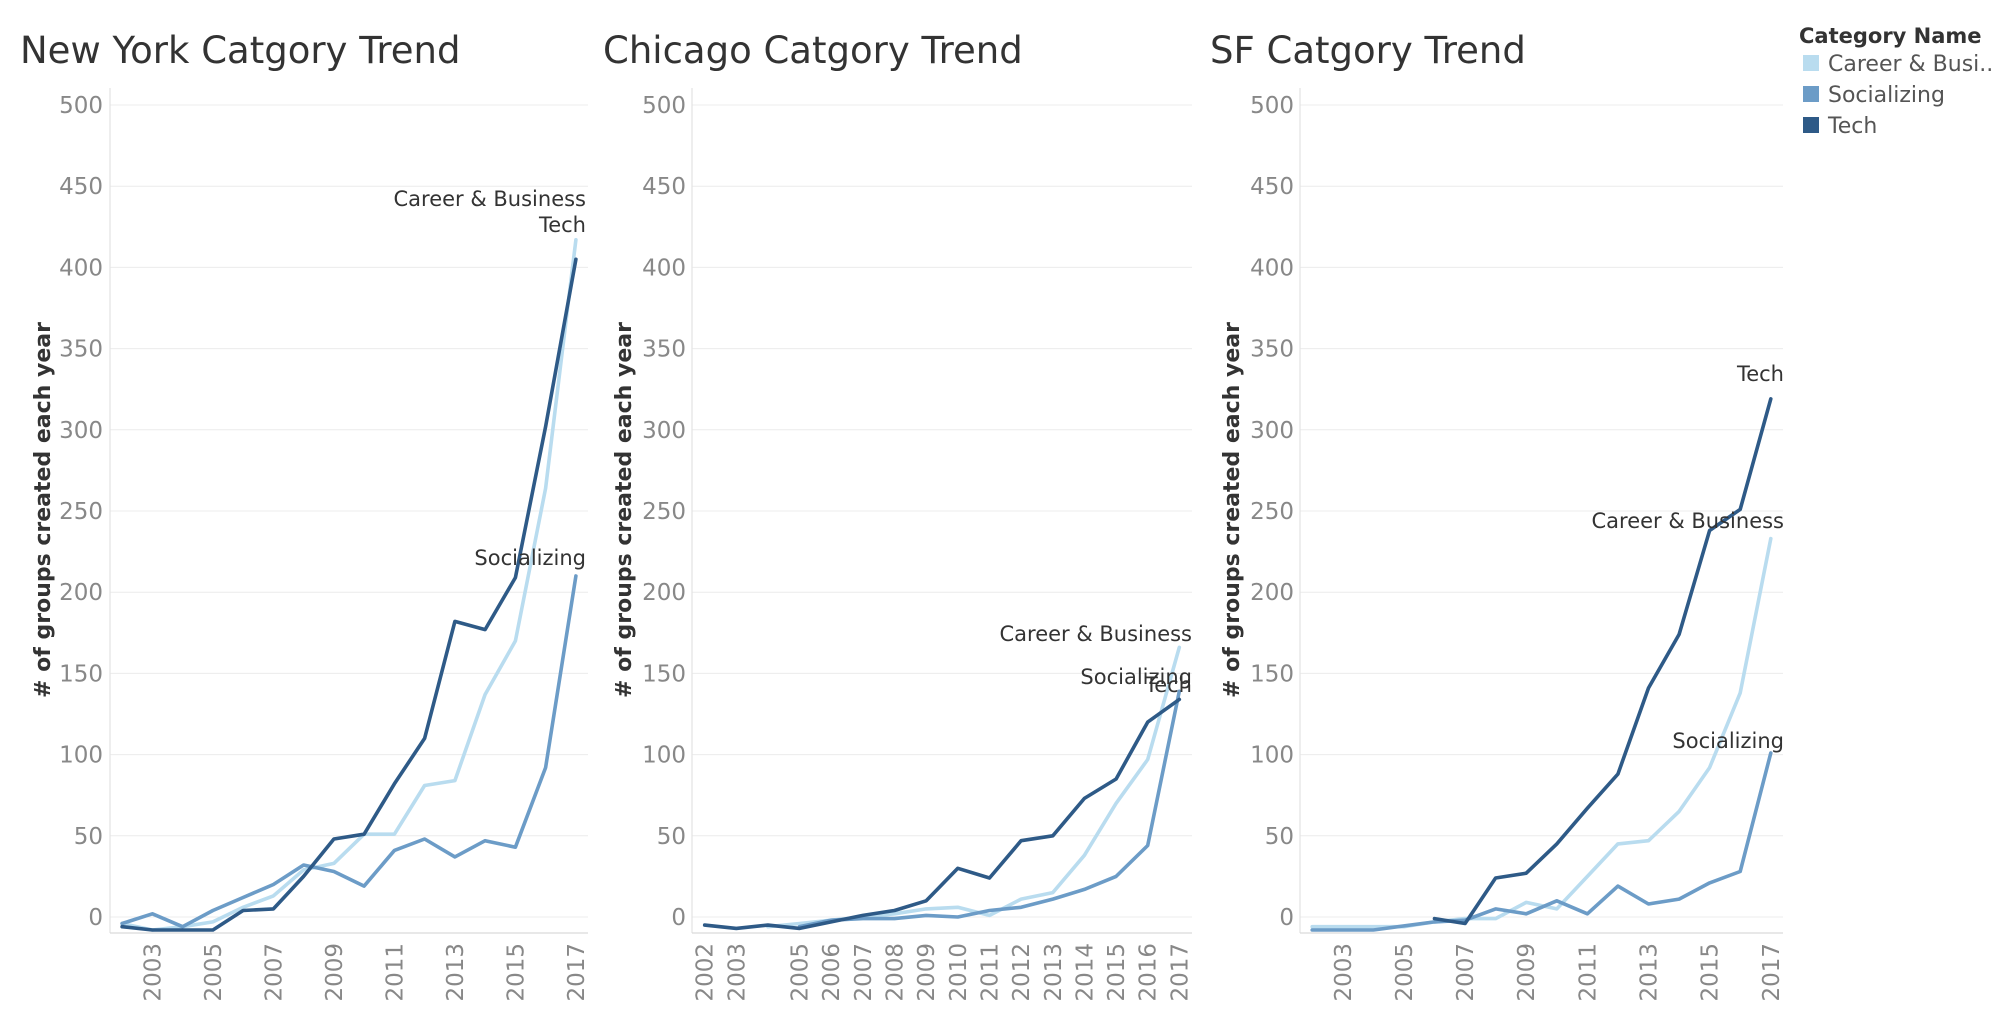  I want to click on x-tick-label: 2008, so click(896, 972).